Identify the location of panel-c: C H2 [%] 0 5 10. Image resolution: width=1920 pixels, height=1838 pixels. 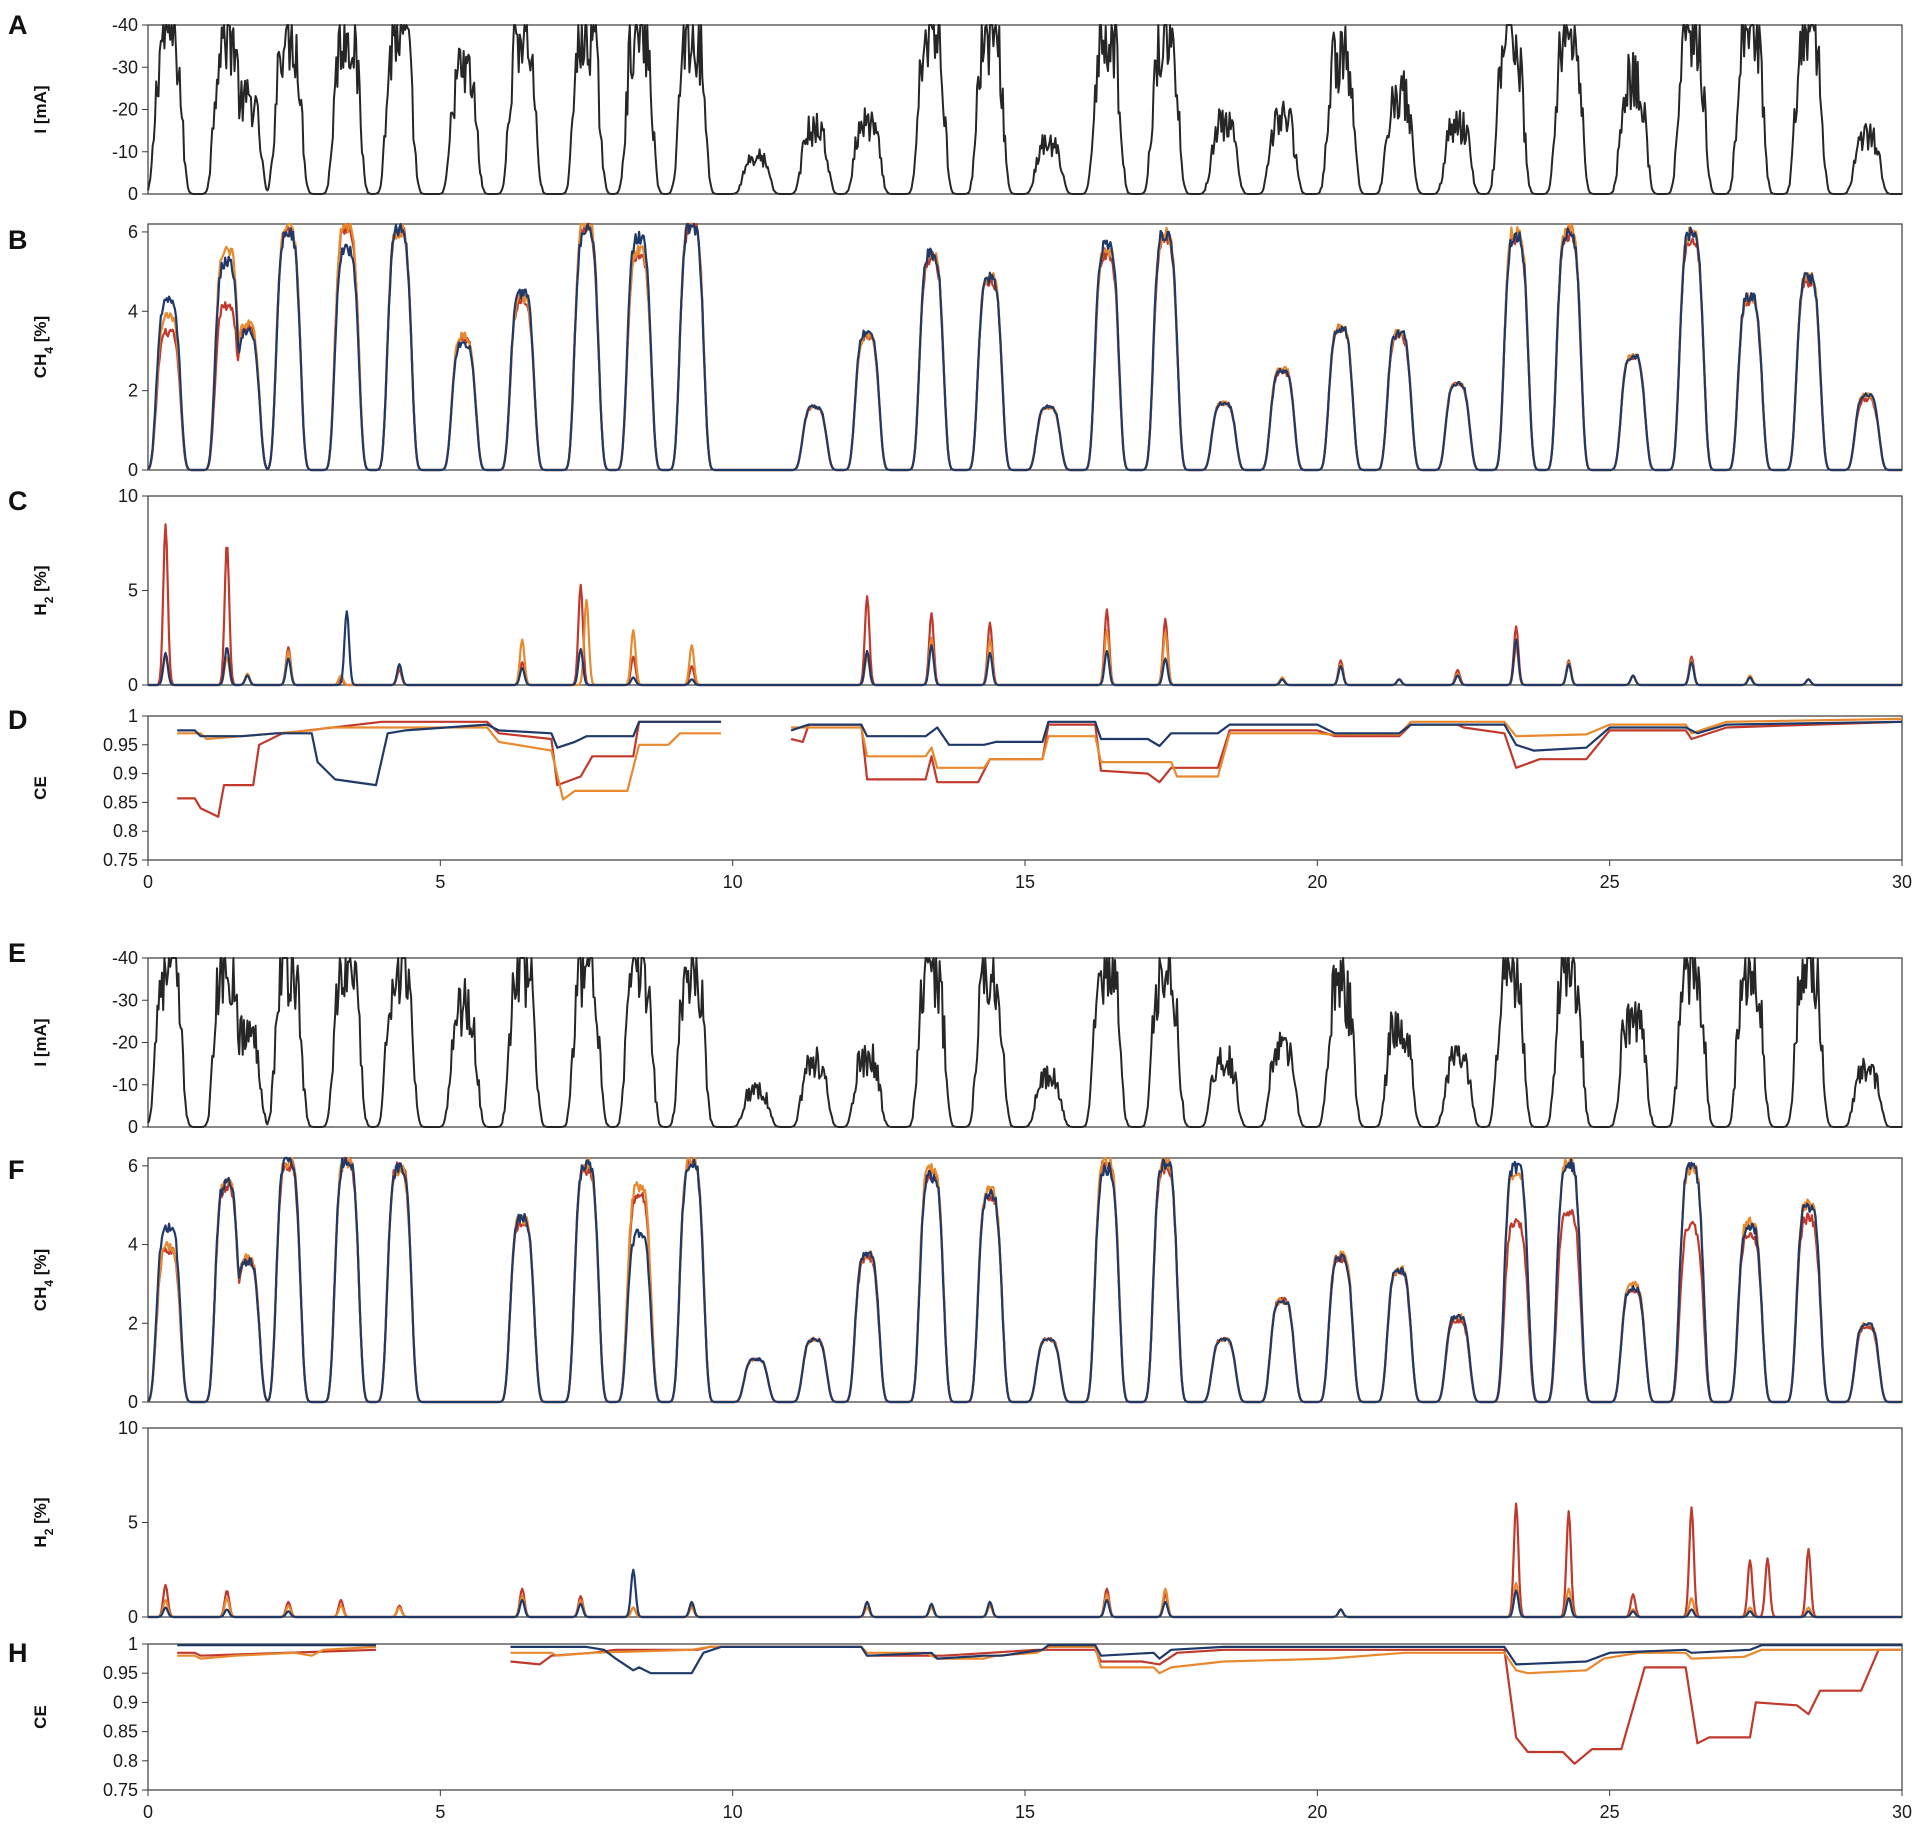
(955, 590).